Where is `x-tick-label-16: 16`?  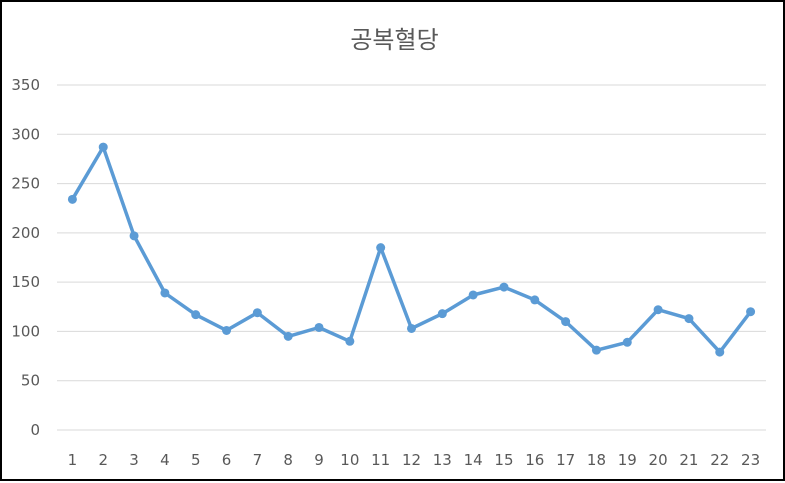
x-tick-label-16: 16 is located at coordinates (534, 460).